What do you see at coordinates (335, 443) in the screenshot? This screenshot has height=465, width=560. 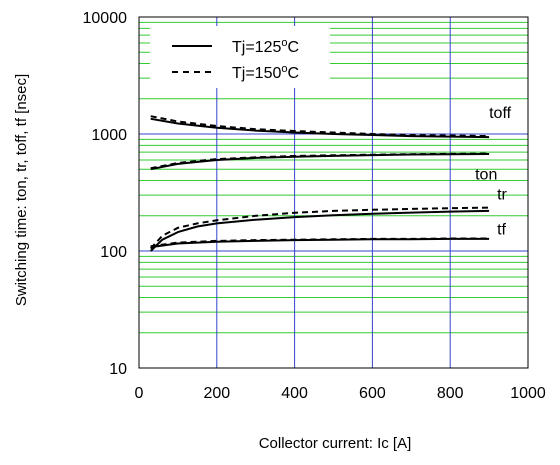 I see `x-axis-label: Collector current: Ic [A]` at bounding box center [335, 443].